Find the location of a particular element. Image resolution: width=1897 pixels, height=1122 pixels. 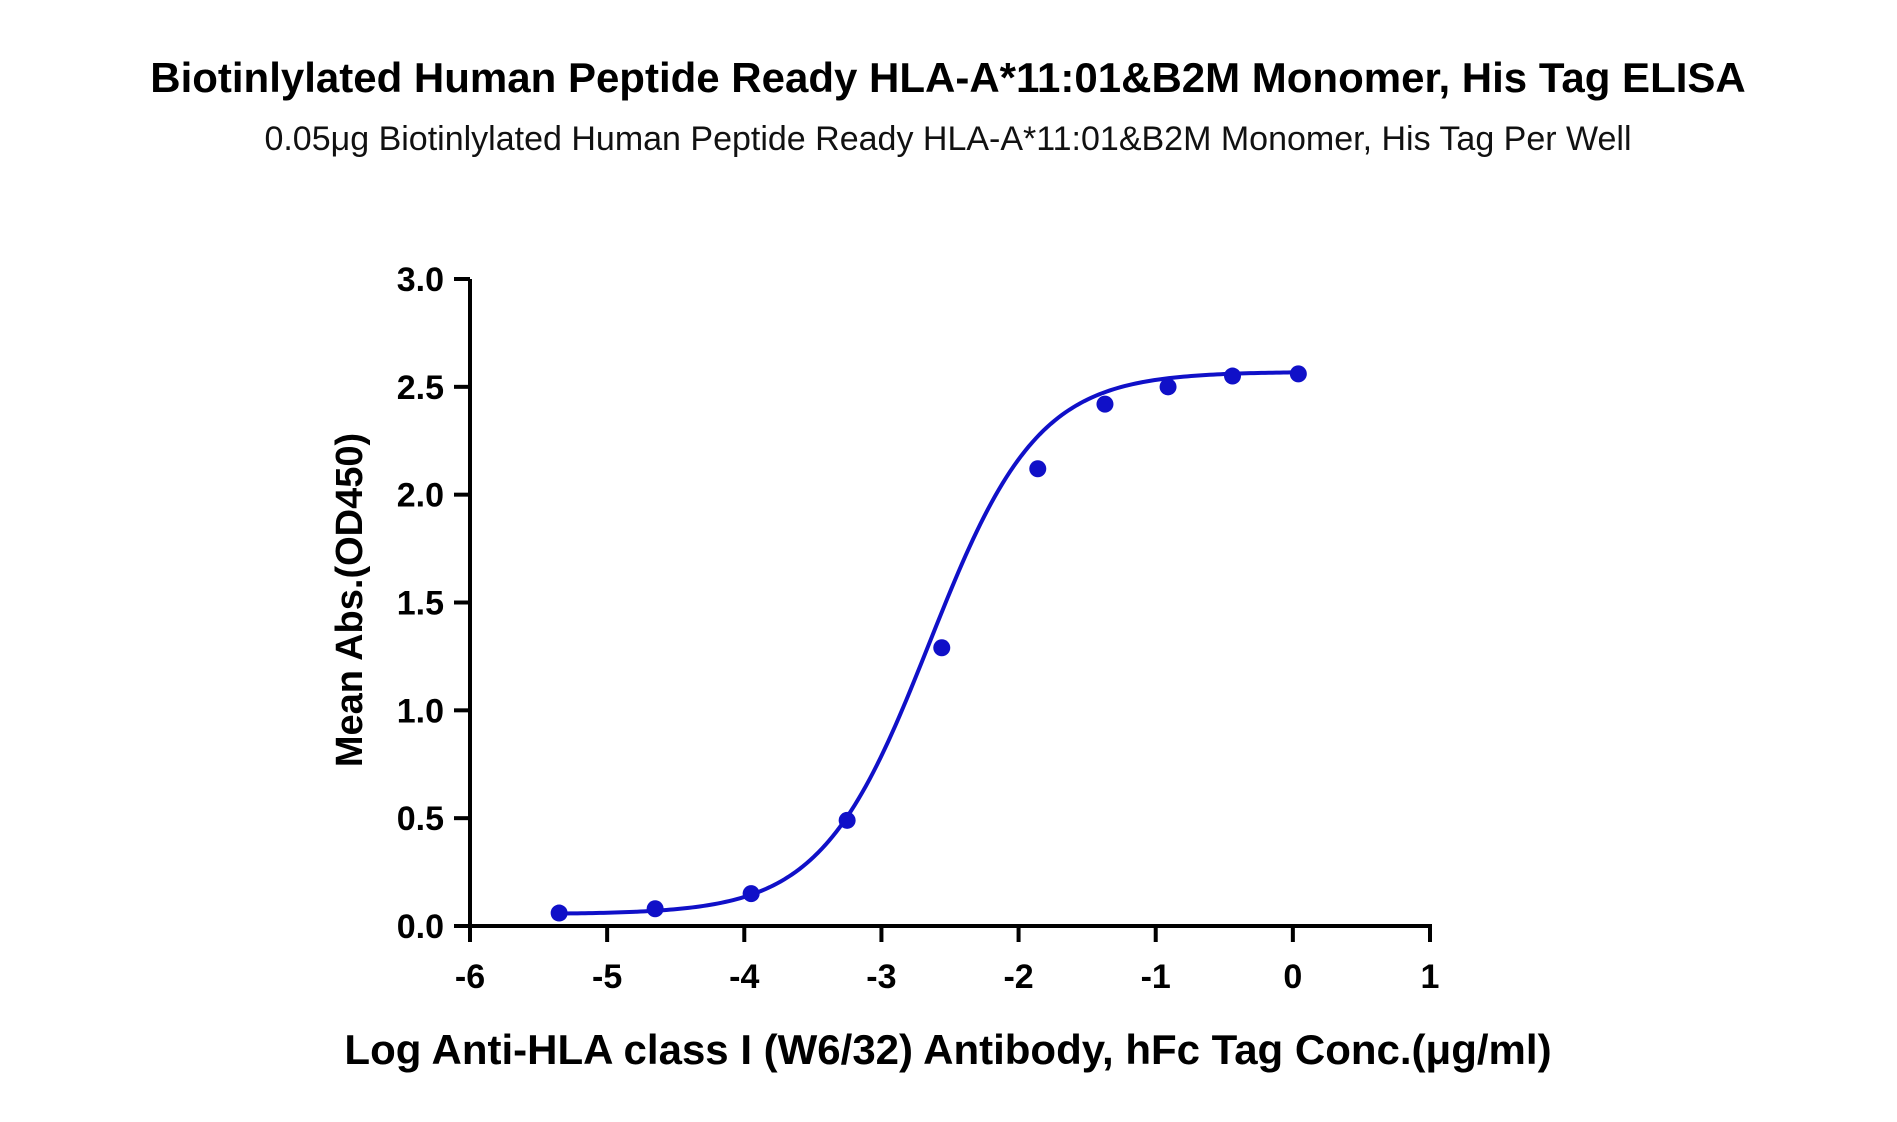

y-tick-label: 2.0 is located at coordinates (420, 496).